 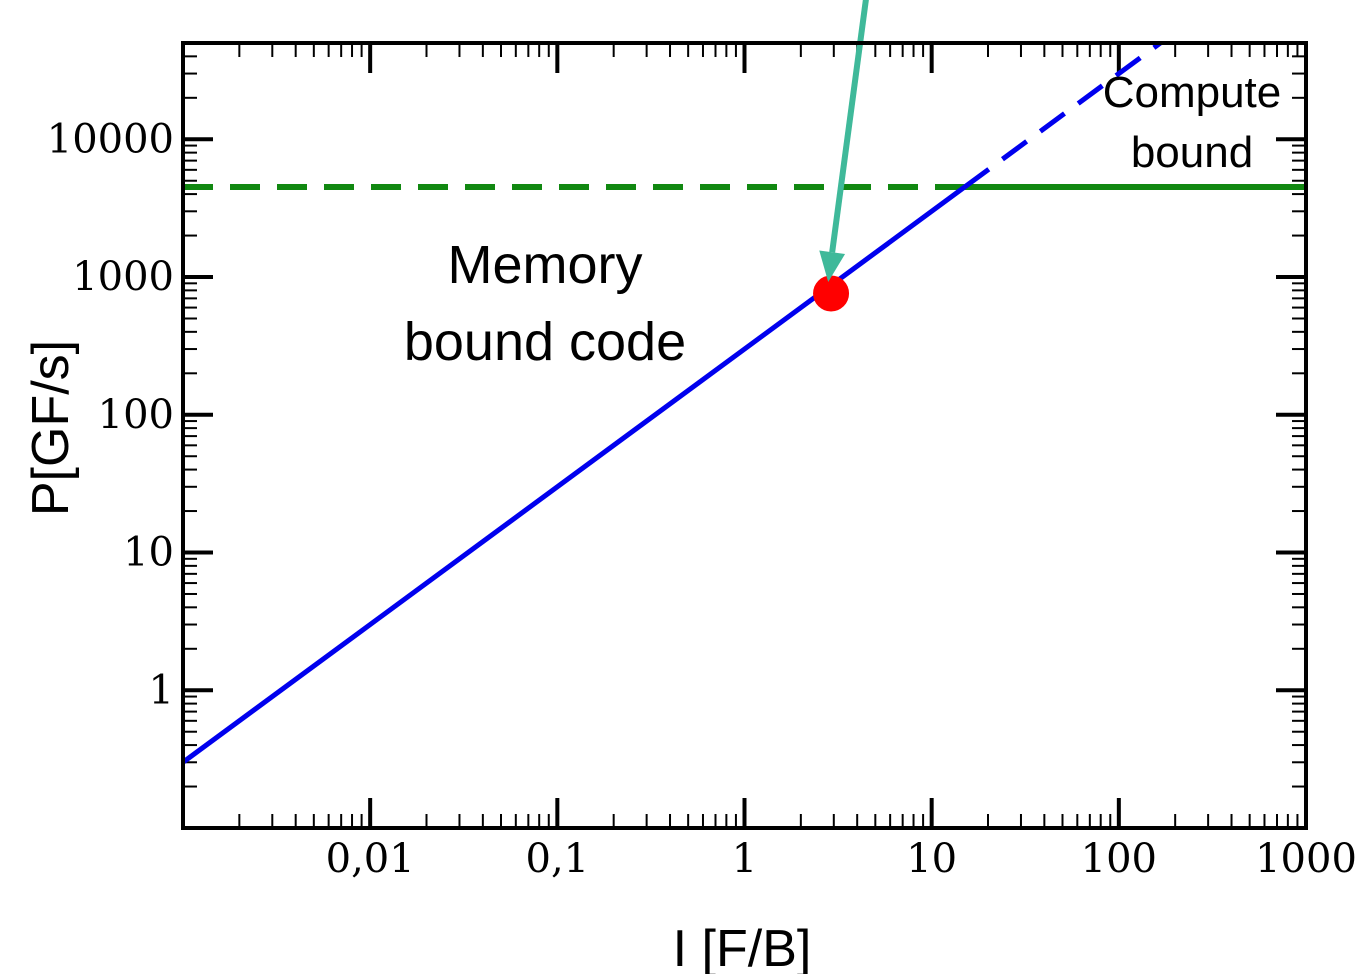 What do you see at coordinates (931, 859) in the screenshot?
I see `x-tick-label: 10` at bounding box center [931, 859].